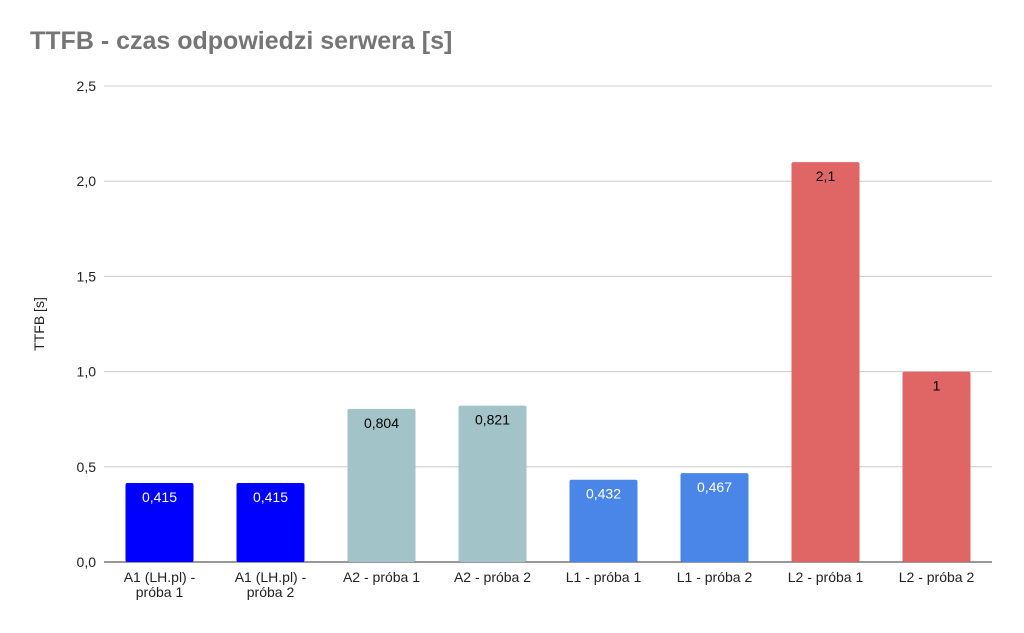  Describe the element at coordinates (714, 487) in the screenshot. I see `data-label: 0,467` at that location.